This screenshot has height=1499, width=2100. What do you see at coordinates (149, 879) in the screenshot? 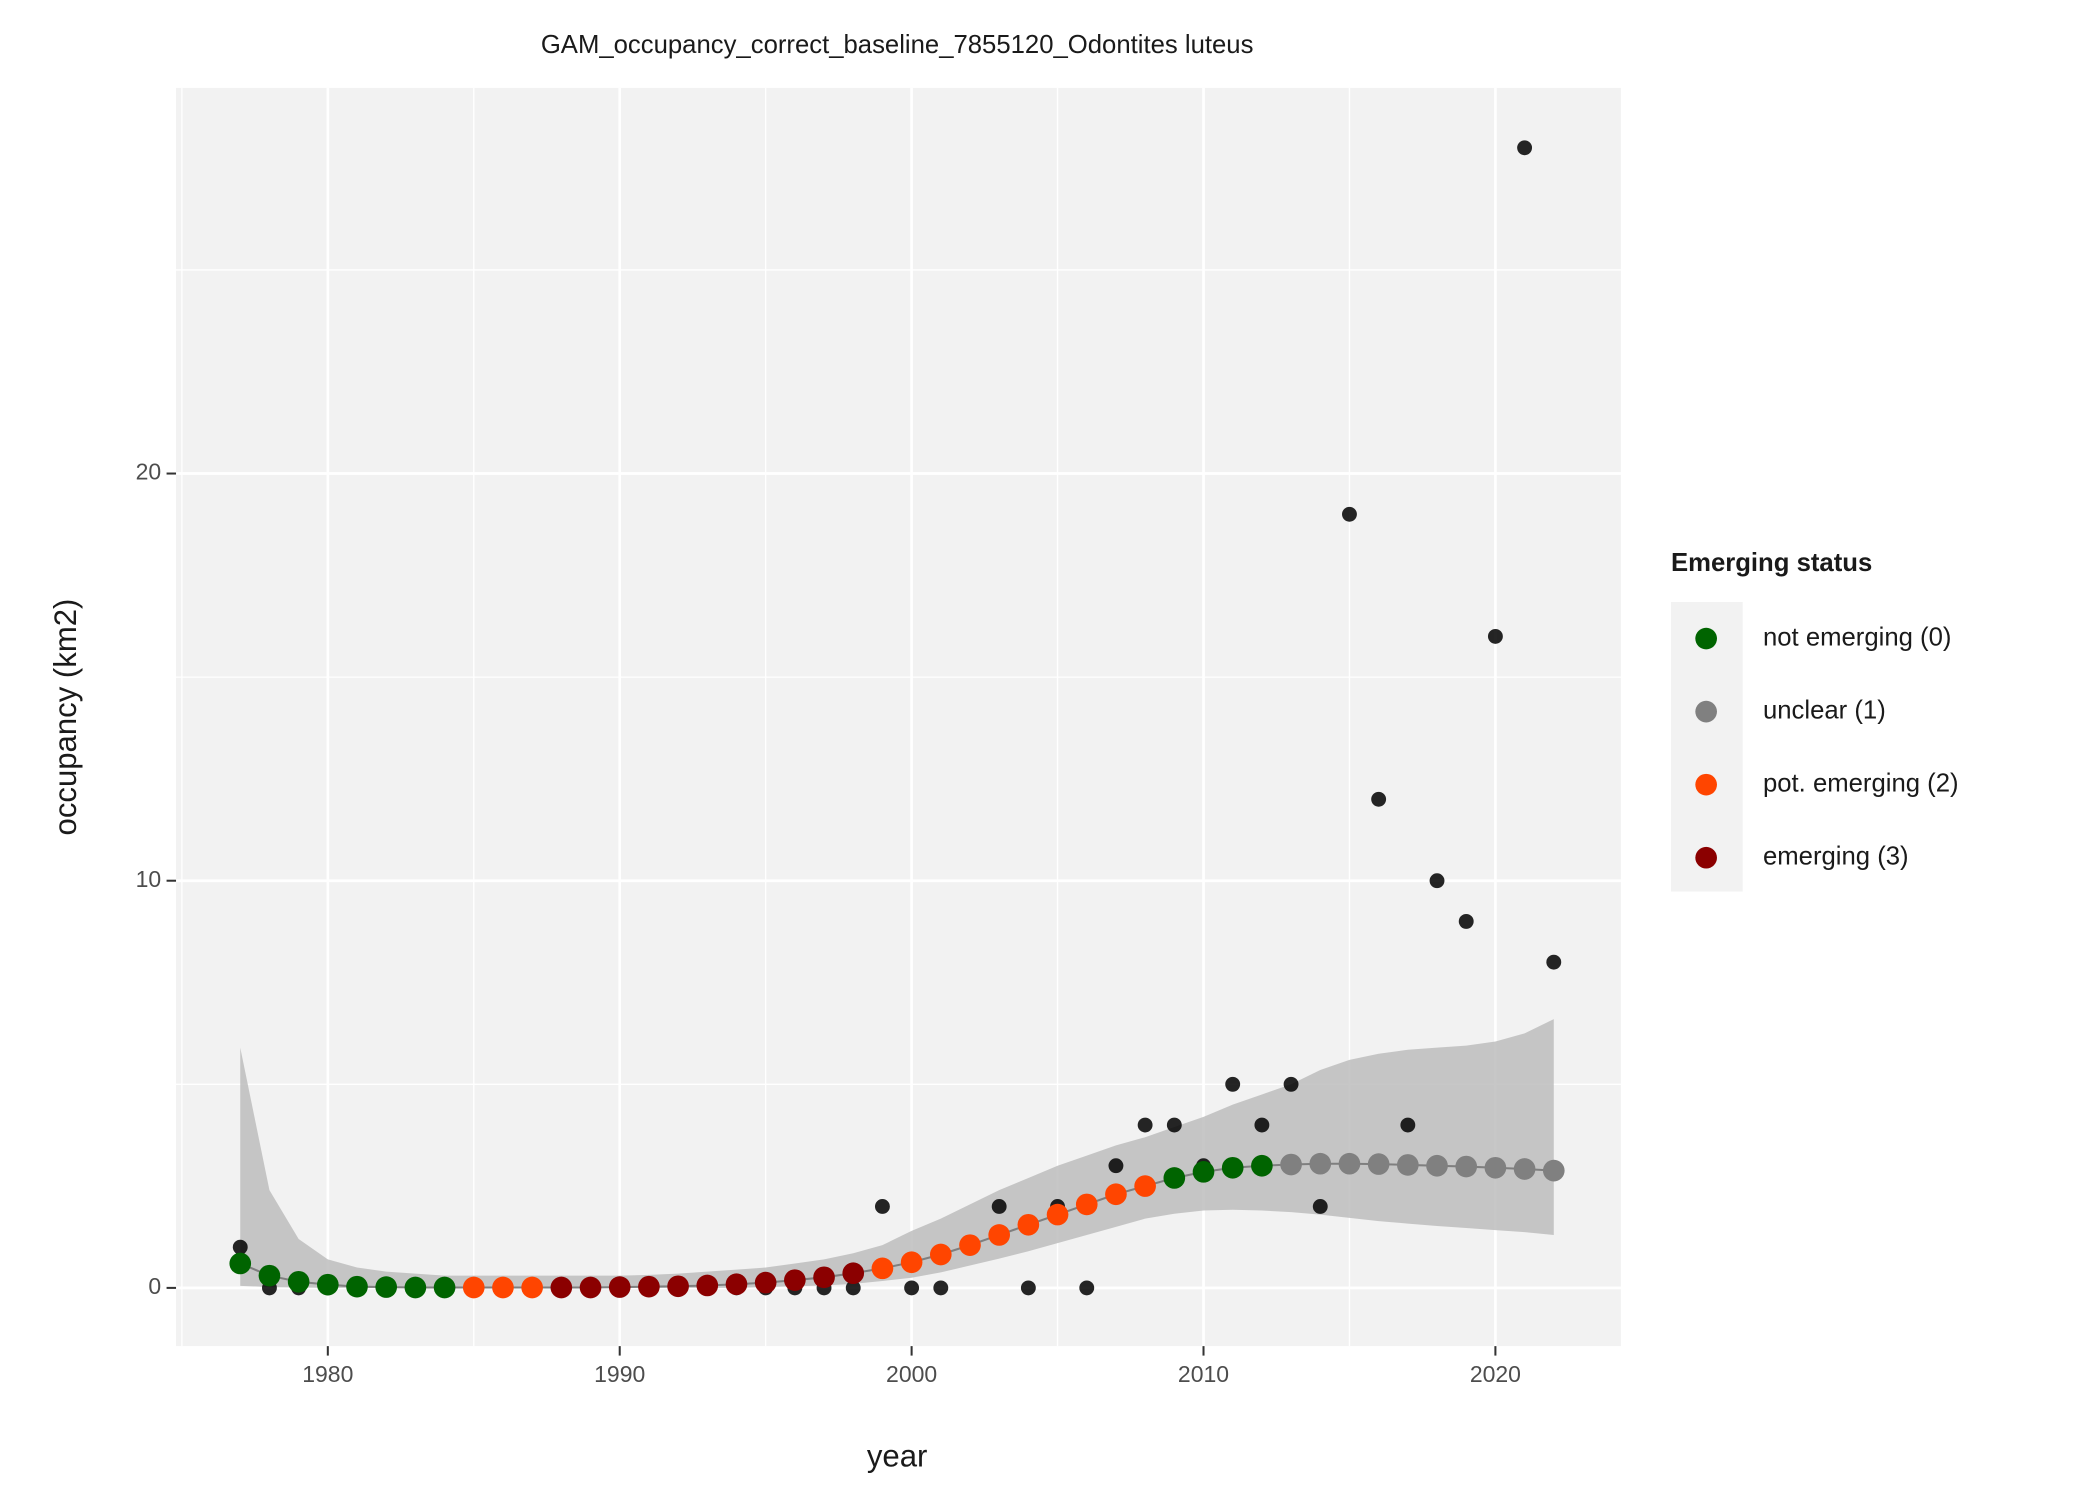
I see `y-tick-label: 10` at bounding box center [149, 879].